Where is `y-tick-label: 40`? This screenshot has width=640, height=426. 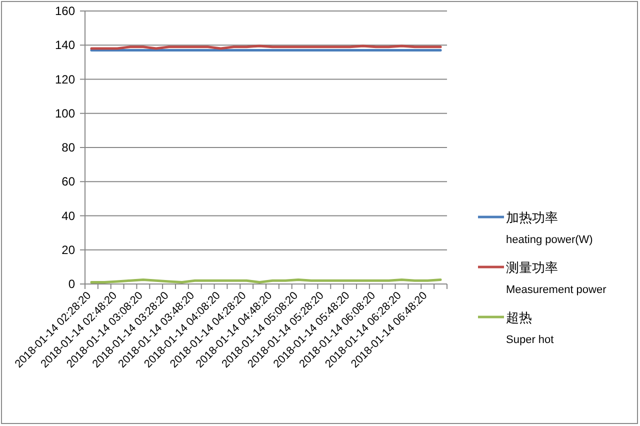 y-tick-label: 40 is located at coordinates (69, 215).